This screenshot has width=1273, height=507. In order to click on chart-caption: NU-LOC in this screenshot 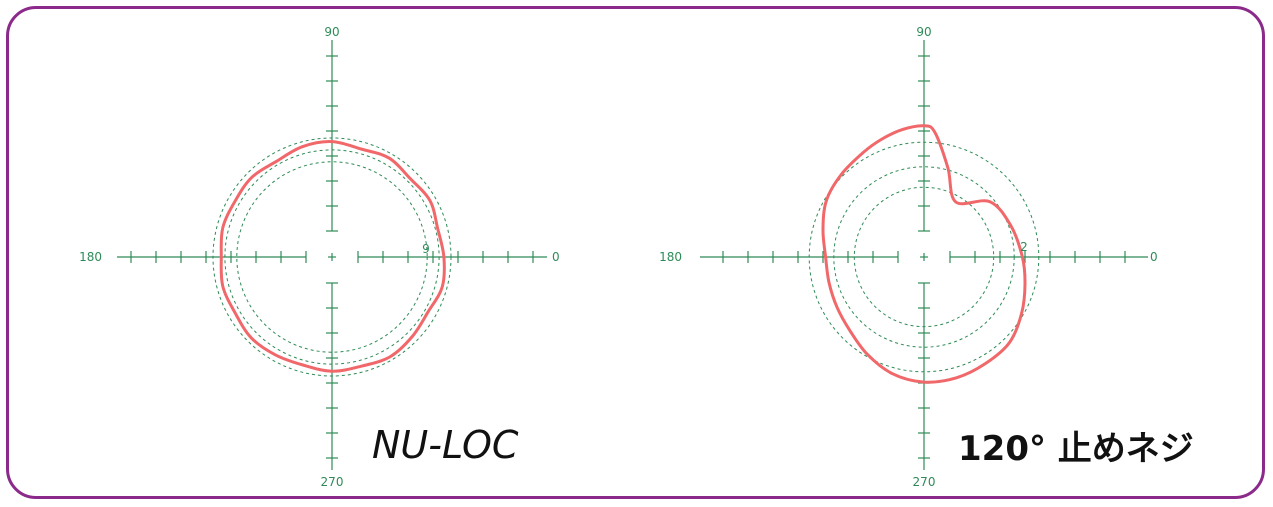, I will do `click(445, 445)`.